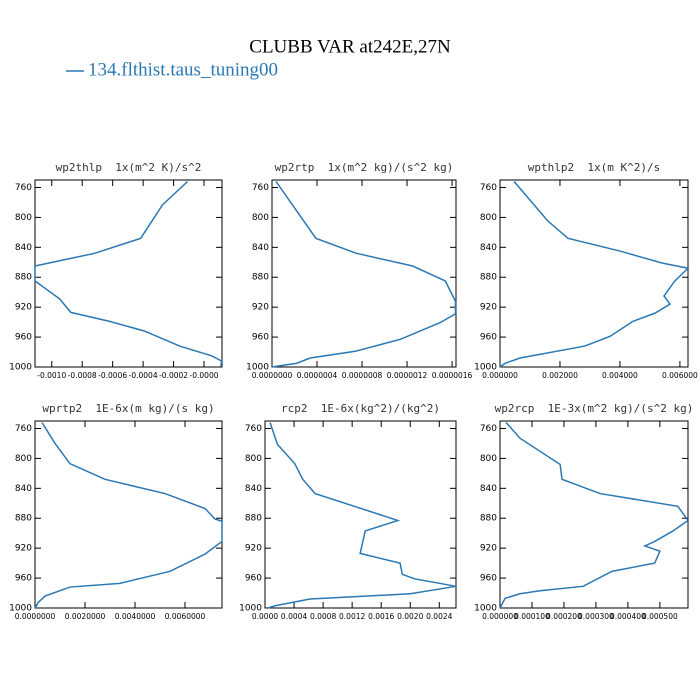  Describe the element at coordinates (381, 616) in the screenshot. I see `x-tick-label: 0.0016` at that location.